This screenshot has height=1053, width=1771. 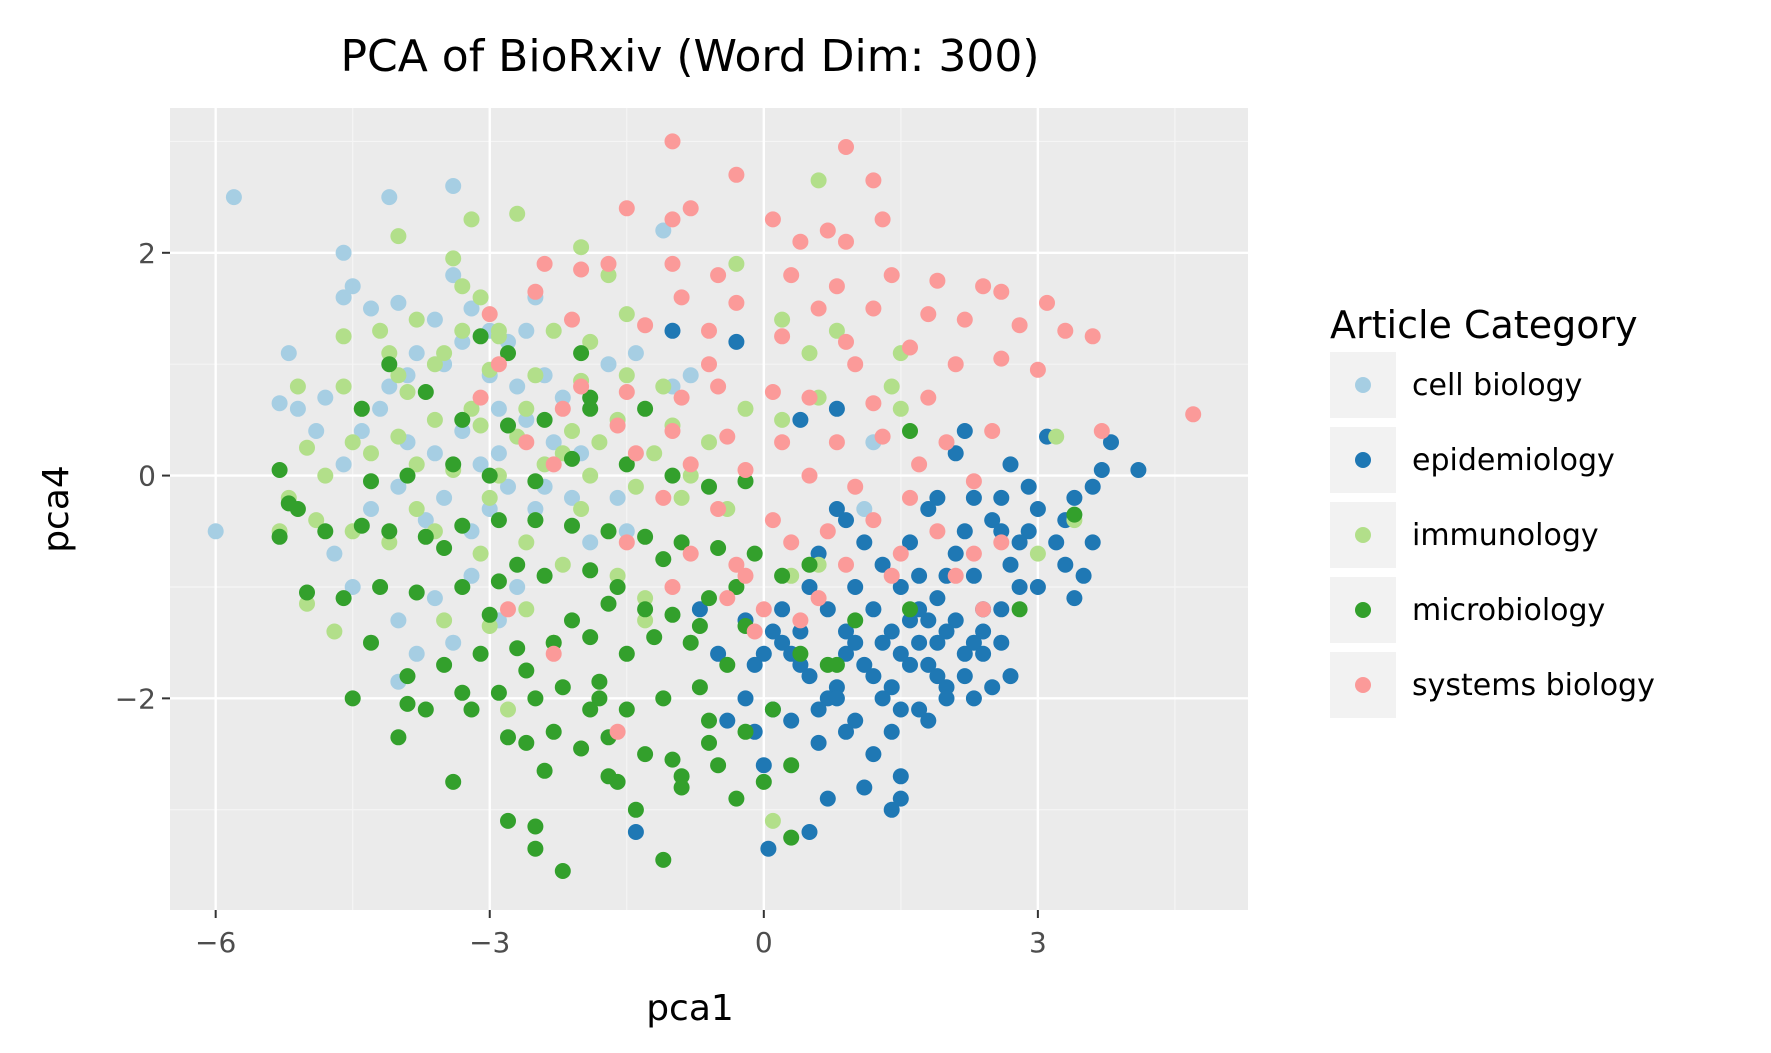 I want to click on y-tick-label: 0, so click(x=147, y=476).